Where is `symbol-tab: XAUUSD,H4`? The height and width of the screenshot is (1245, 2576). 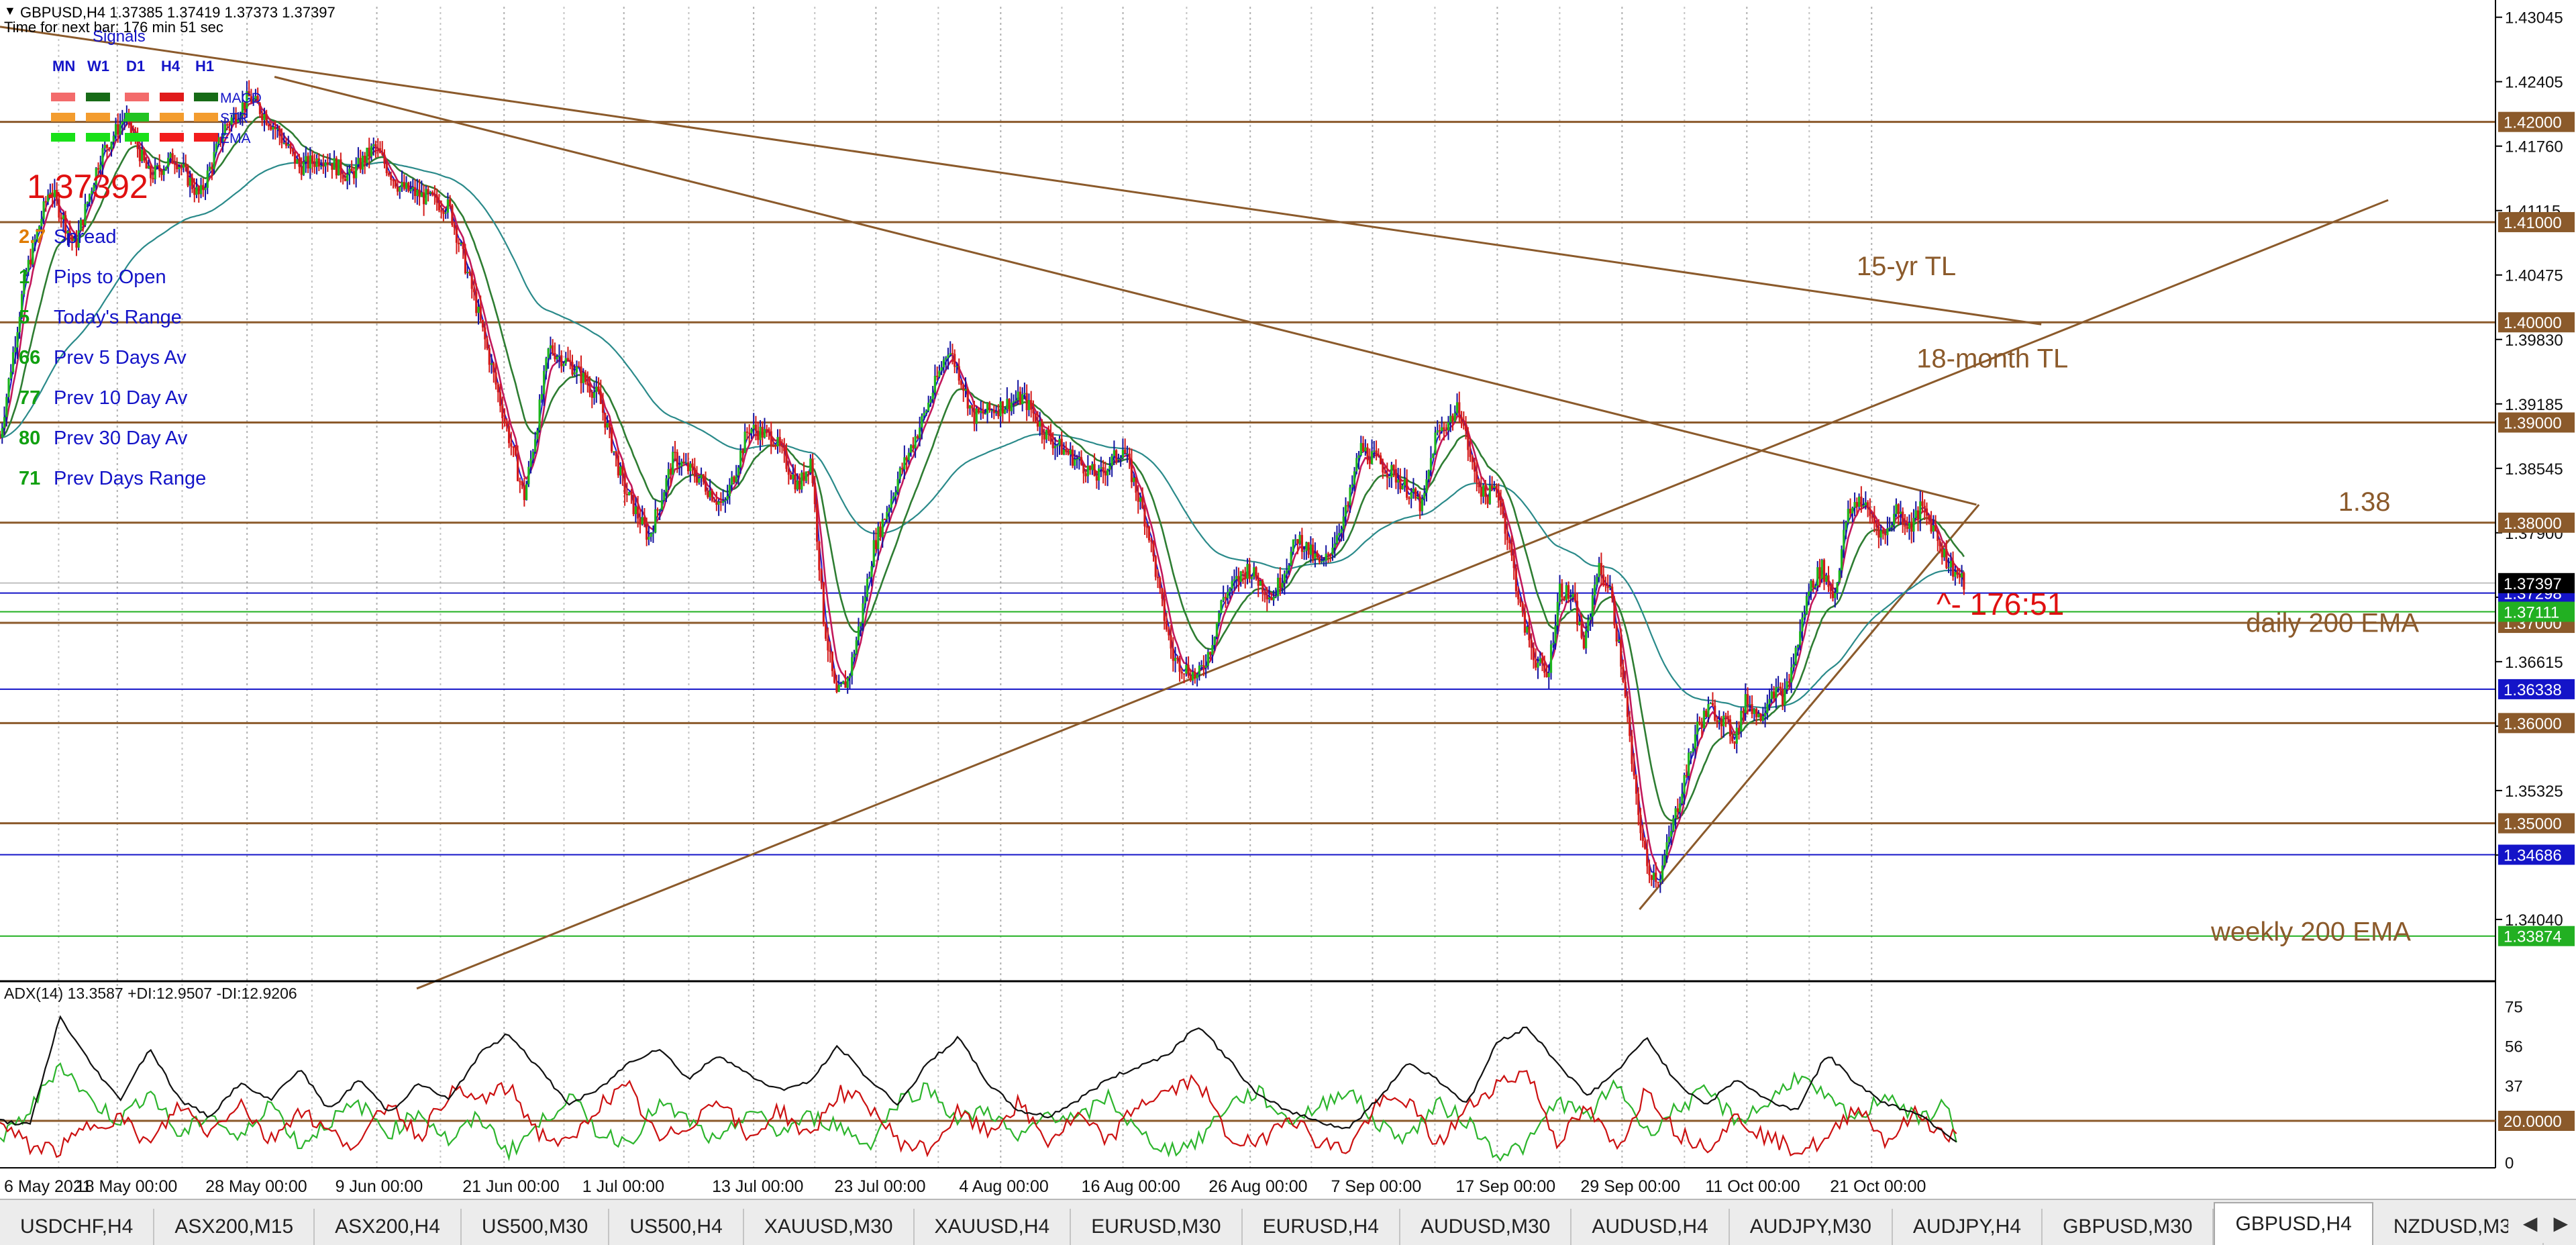 symbol-tab: XAUUSD,H4 is located at coordinates (993, 1227).